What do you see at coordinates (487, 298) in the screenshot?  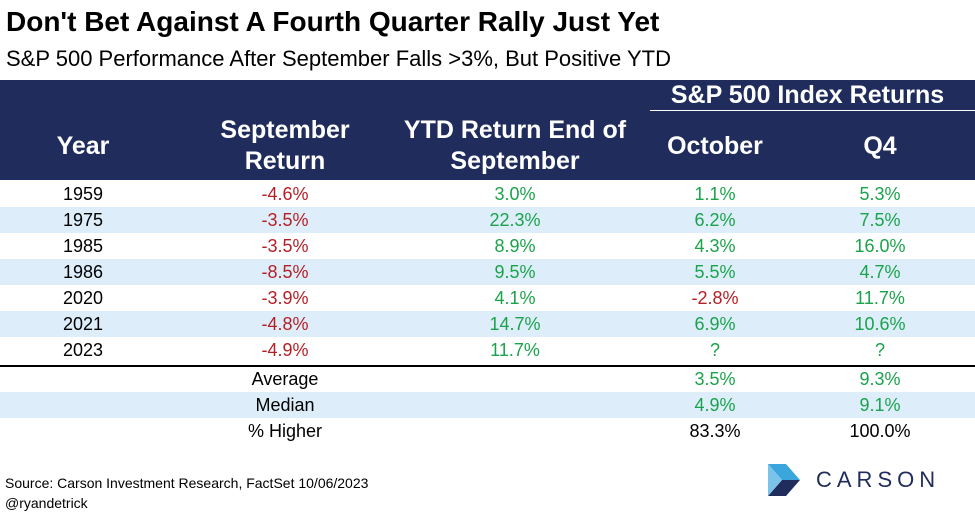 I see `table-row: 2020 -3.9% 4.1% -2.8% 11.7%` at bounding box center [487, 298].